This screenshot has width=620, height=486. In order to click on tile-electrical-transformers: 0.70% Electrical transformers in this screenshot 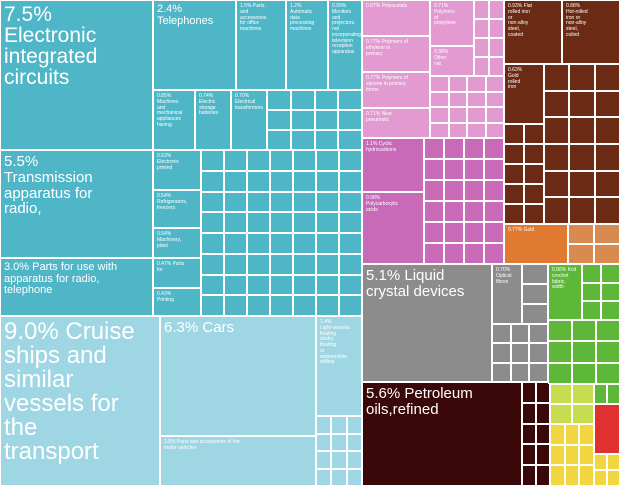, I will do `click(249, 120)`.